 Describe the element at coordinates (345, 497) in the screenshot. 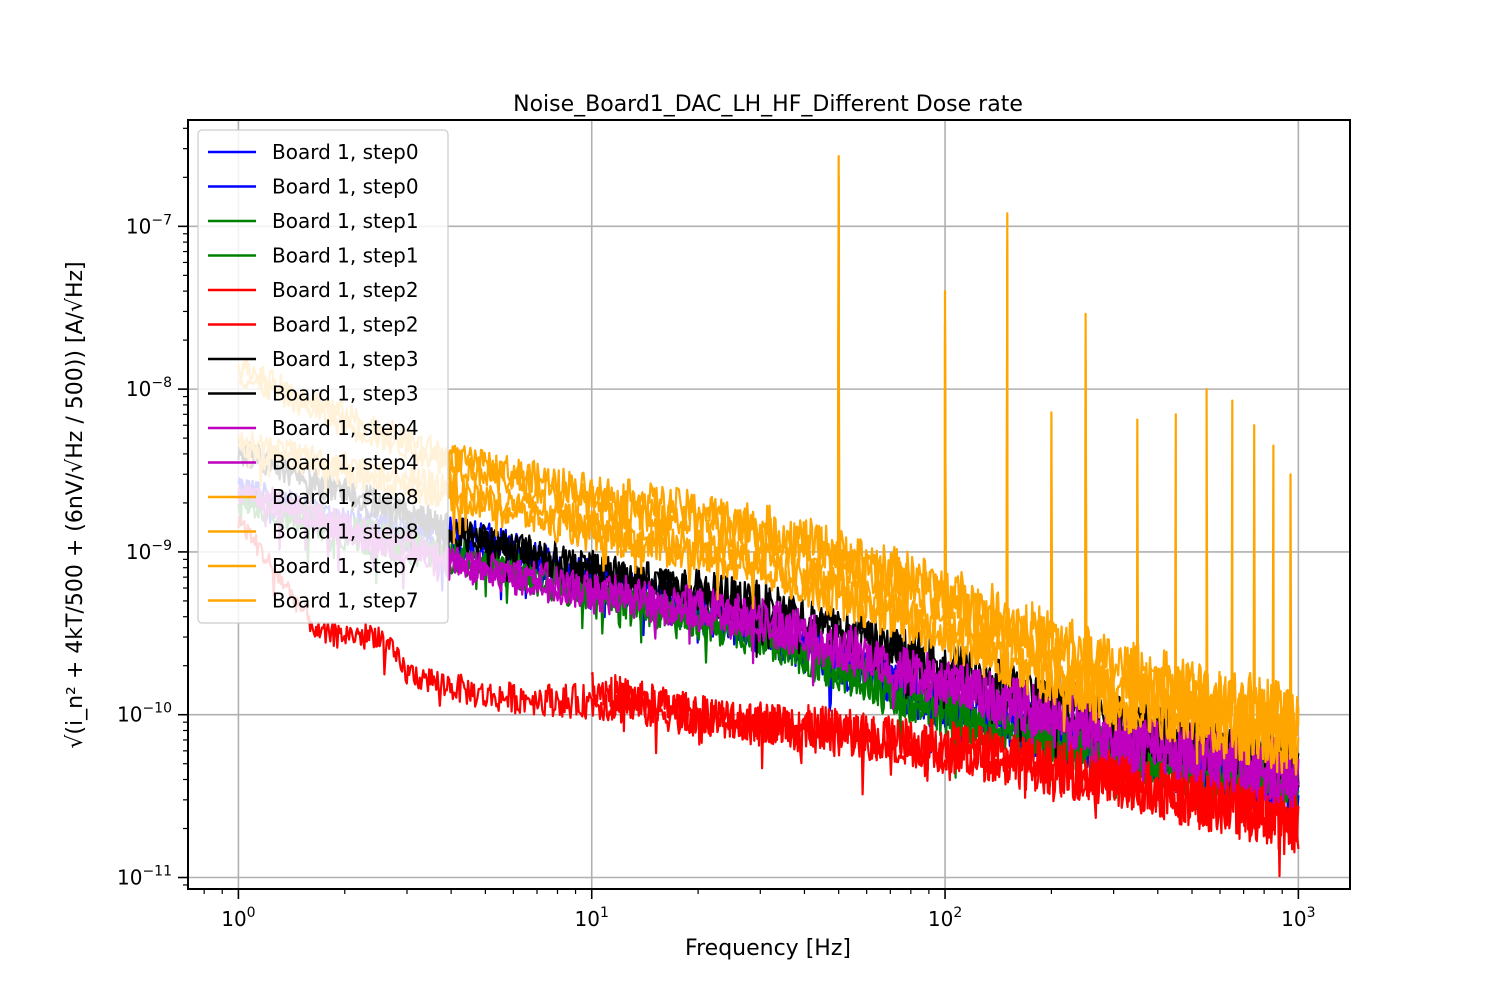

I see `legend-label-10: Board 1, step8` at that location.